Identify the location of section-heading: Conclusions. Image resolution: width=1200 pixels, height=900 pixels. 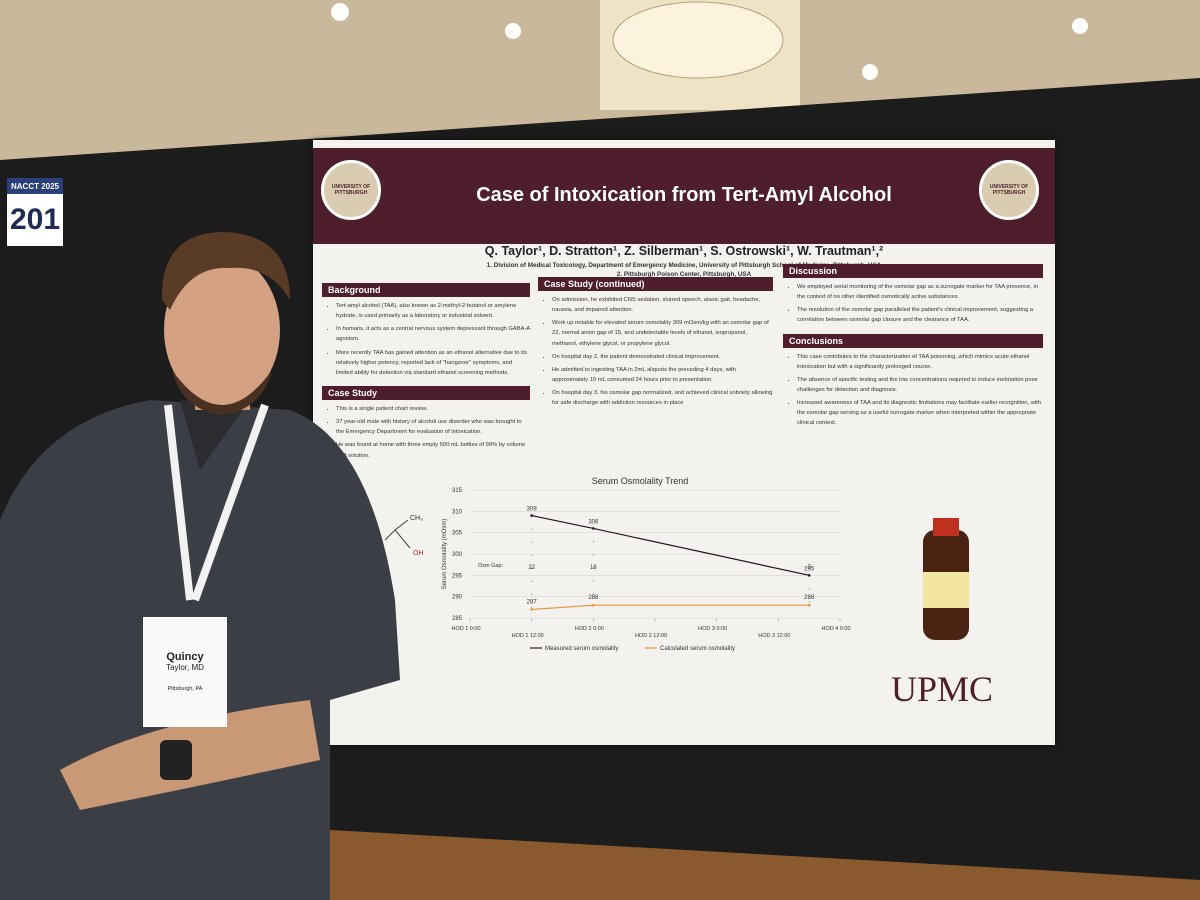
(913, 340).